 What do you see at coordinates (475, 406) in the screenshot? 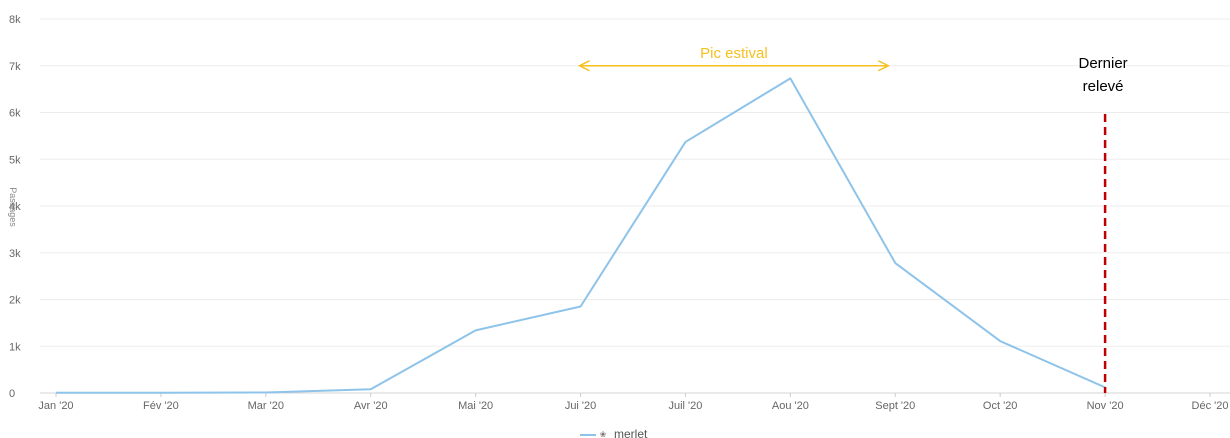
I see `x-tick-label: Mai '20` at bounding box center [475, 406].